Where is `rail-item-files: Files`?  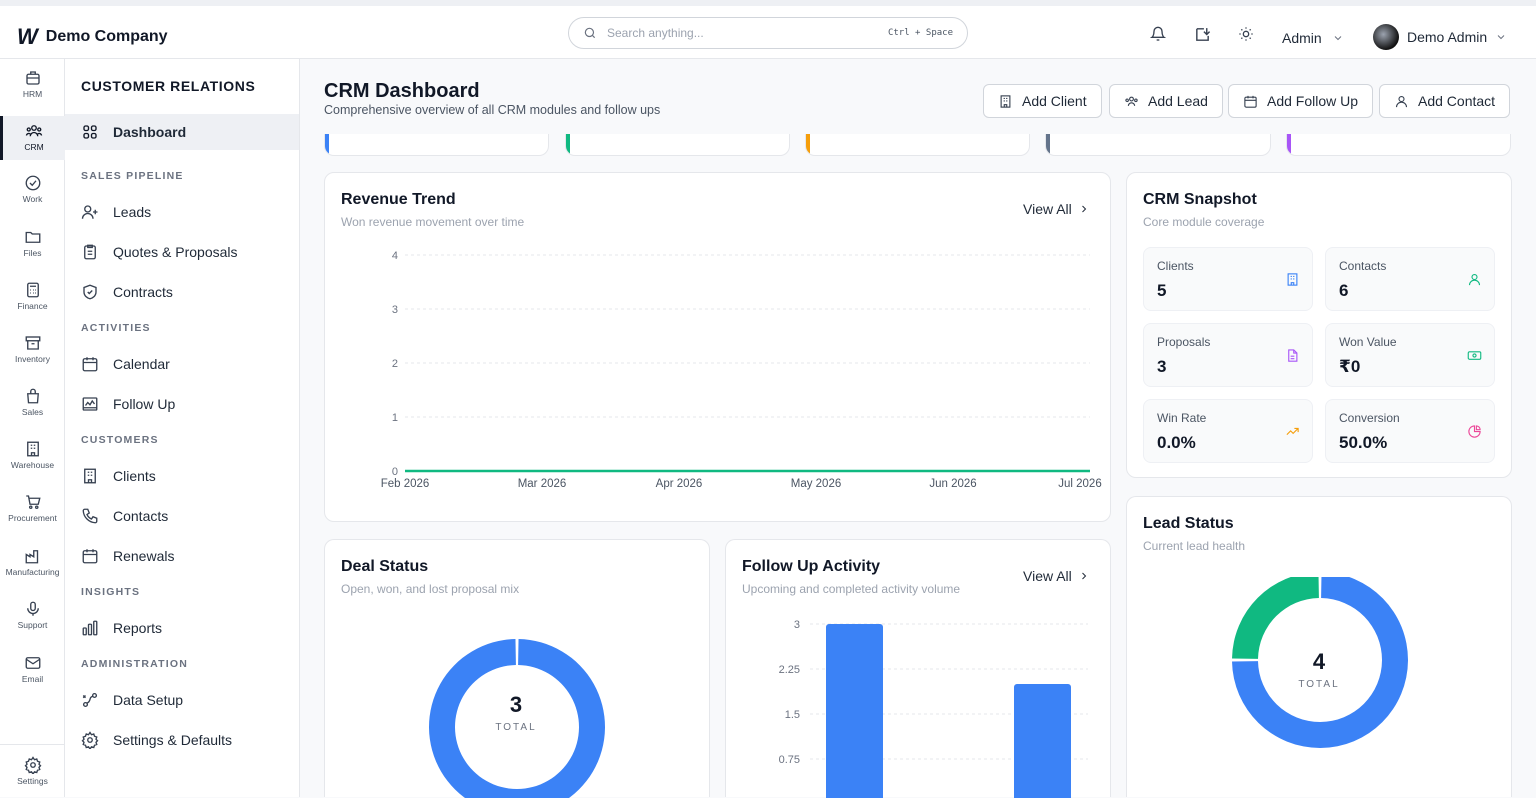 rail-item-files: Files is located at coordinates (32, 243).